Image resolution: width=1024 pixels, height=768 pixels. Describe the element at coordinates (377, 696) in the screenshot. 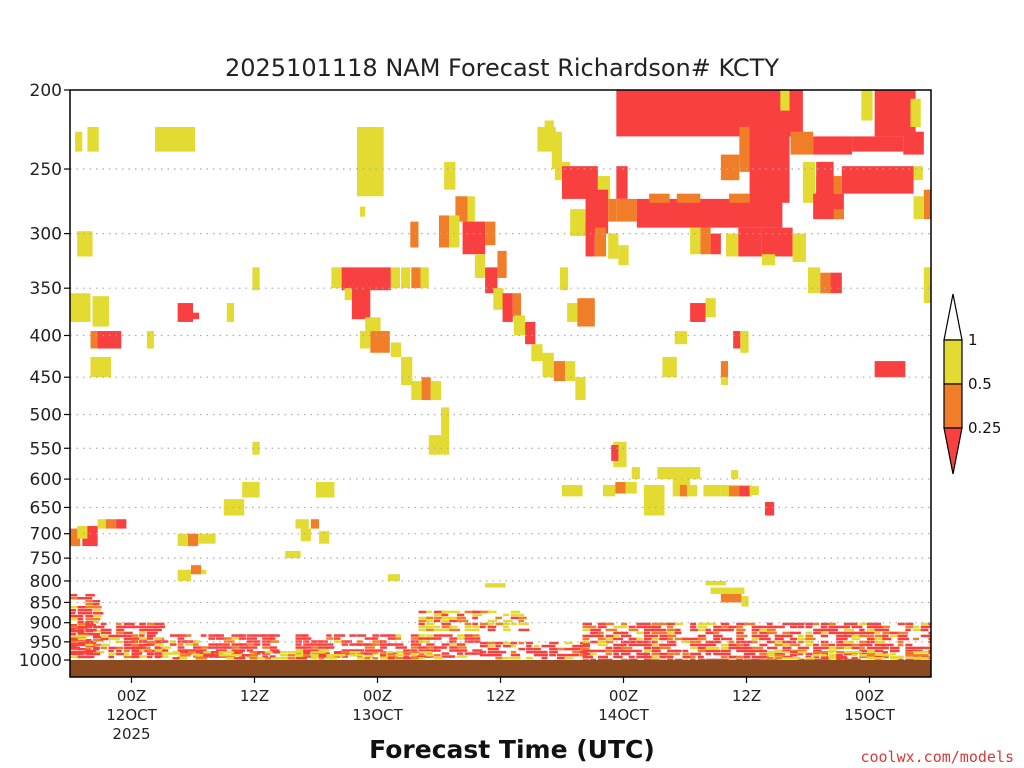

I see `x-tick-label-2-1: 00Z` at that location.